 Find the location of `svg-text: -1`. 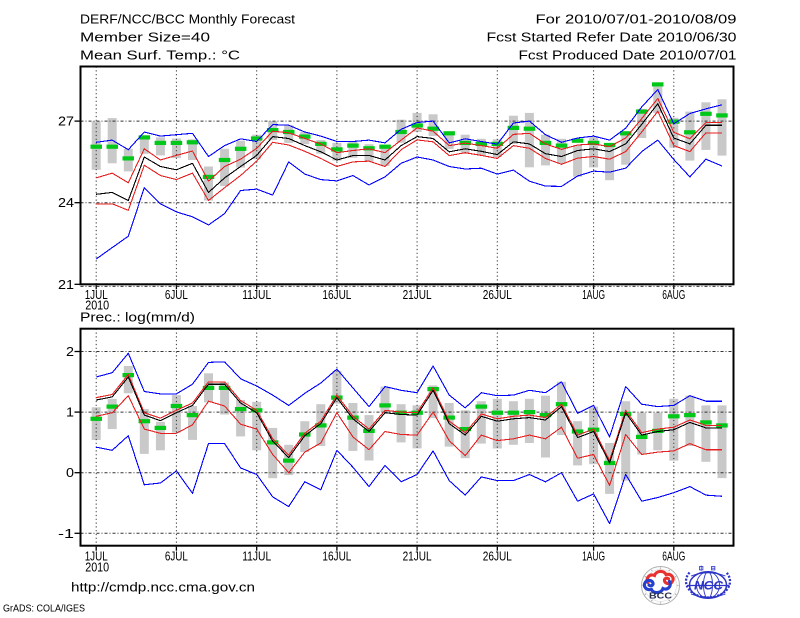

svg-text: -1 is located at coordinates (66, 533).